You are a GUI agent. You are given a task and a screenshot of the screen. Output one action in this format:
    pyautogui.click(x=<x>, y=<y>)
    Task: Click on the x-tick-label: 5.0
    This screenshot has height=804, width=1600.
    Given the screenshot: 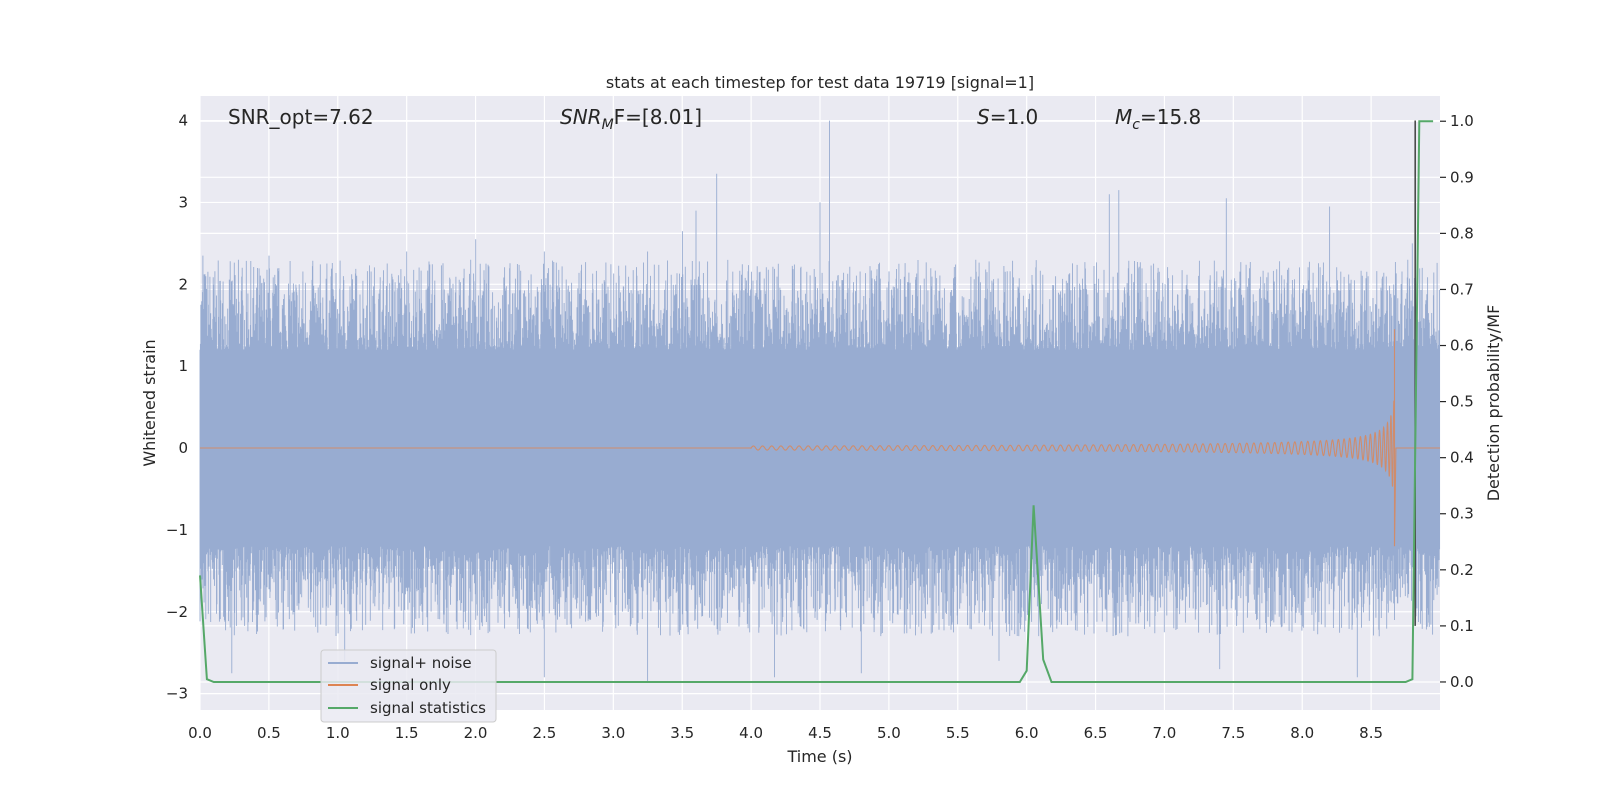 What is the action you would take?
    pyautogui.click(x=889, y=733)
    